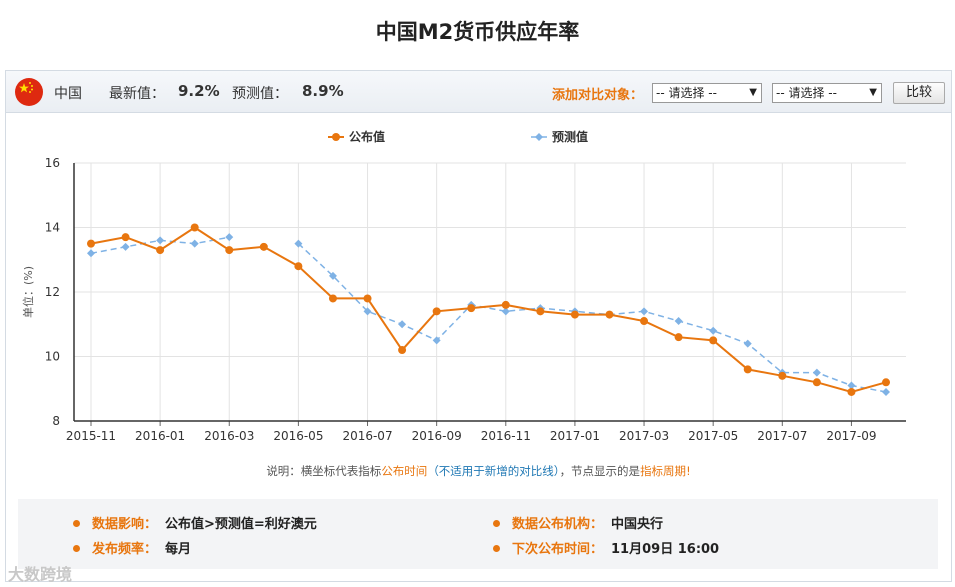  I want to click on note-time: 公布时间, so click(404, 471).